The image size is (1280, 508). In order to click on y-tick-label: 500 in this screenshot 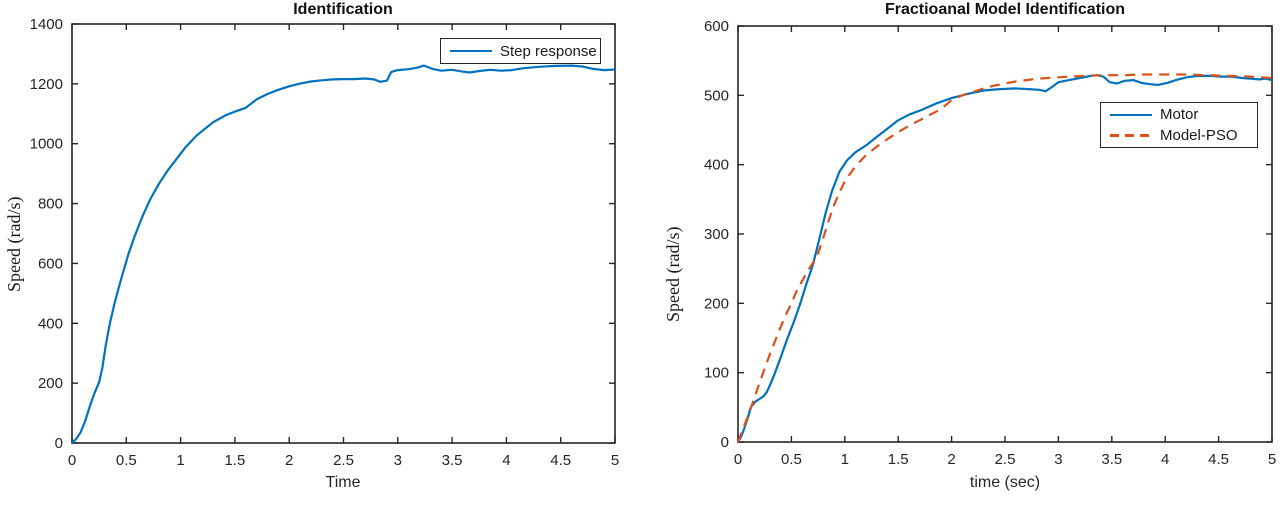, I will do `click(716, 95)`.